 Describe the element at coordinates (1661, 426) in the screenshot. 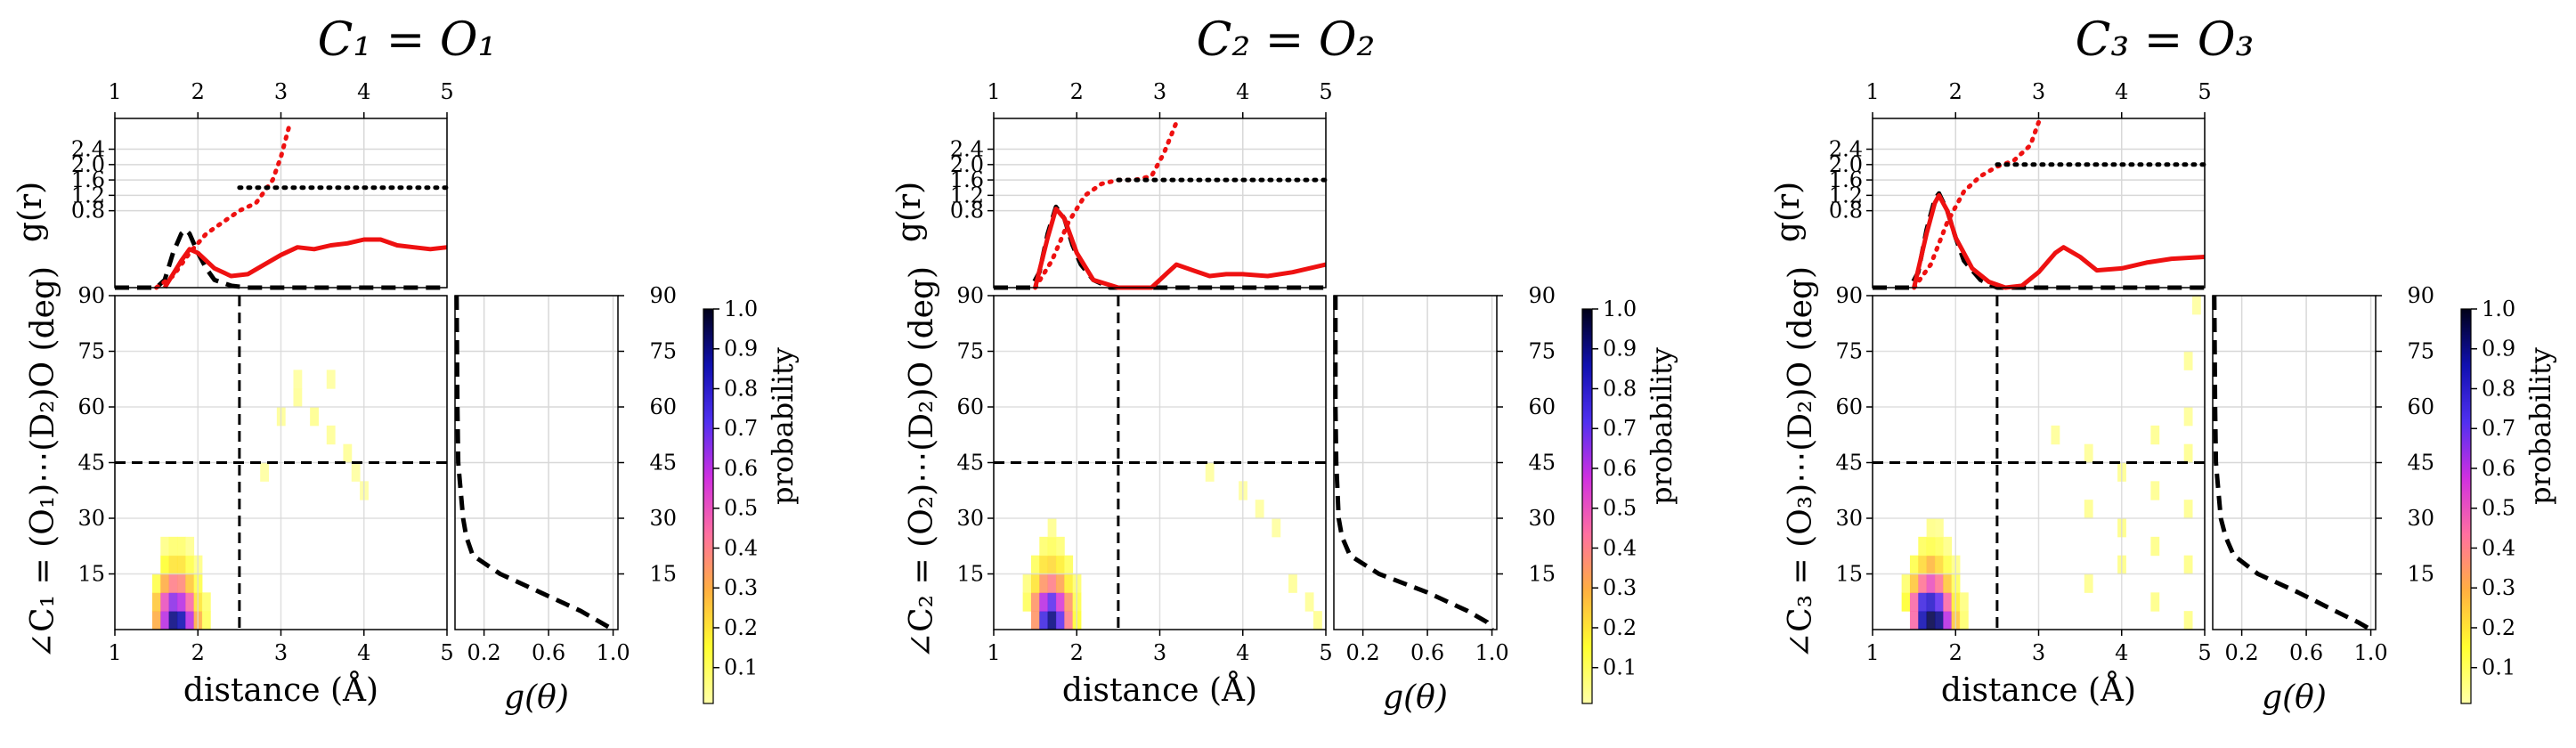

I see `colorbar-label: probability` at that location.